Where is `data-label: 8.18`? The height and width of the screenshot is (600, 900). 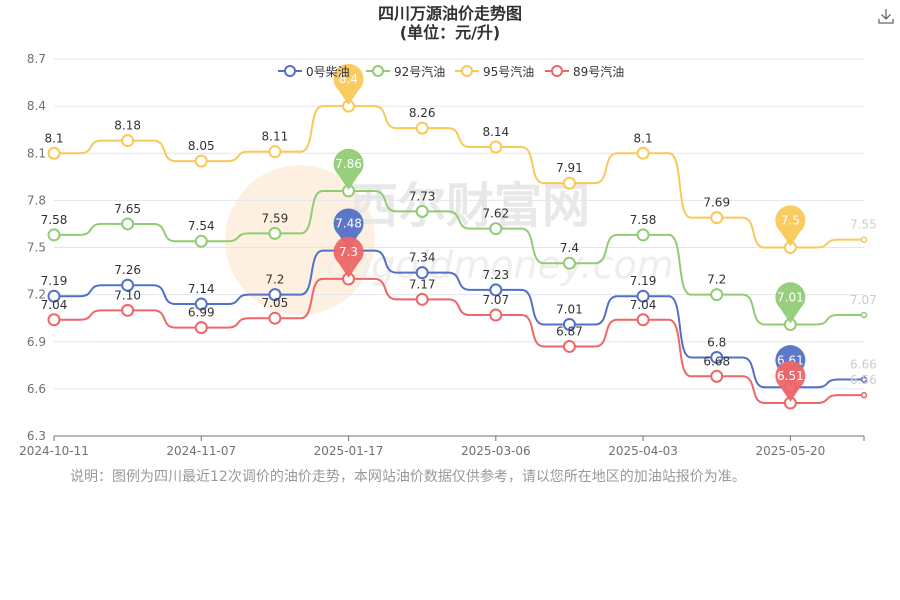
data-label: 8.18 is located at coordinates (127, 126).